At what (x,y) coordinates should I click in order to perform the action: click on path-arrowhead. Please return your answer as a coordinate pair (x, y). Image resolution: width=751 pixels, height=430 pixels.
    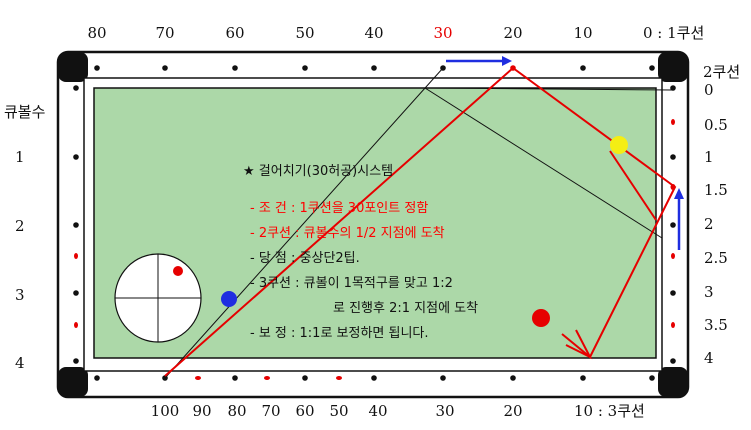
    Looking at the image, I should click on (579, 344).